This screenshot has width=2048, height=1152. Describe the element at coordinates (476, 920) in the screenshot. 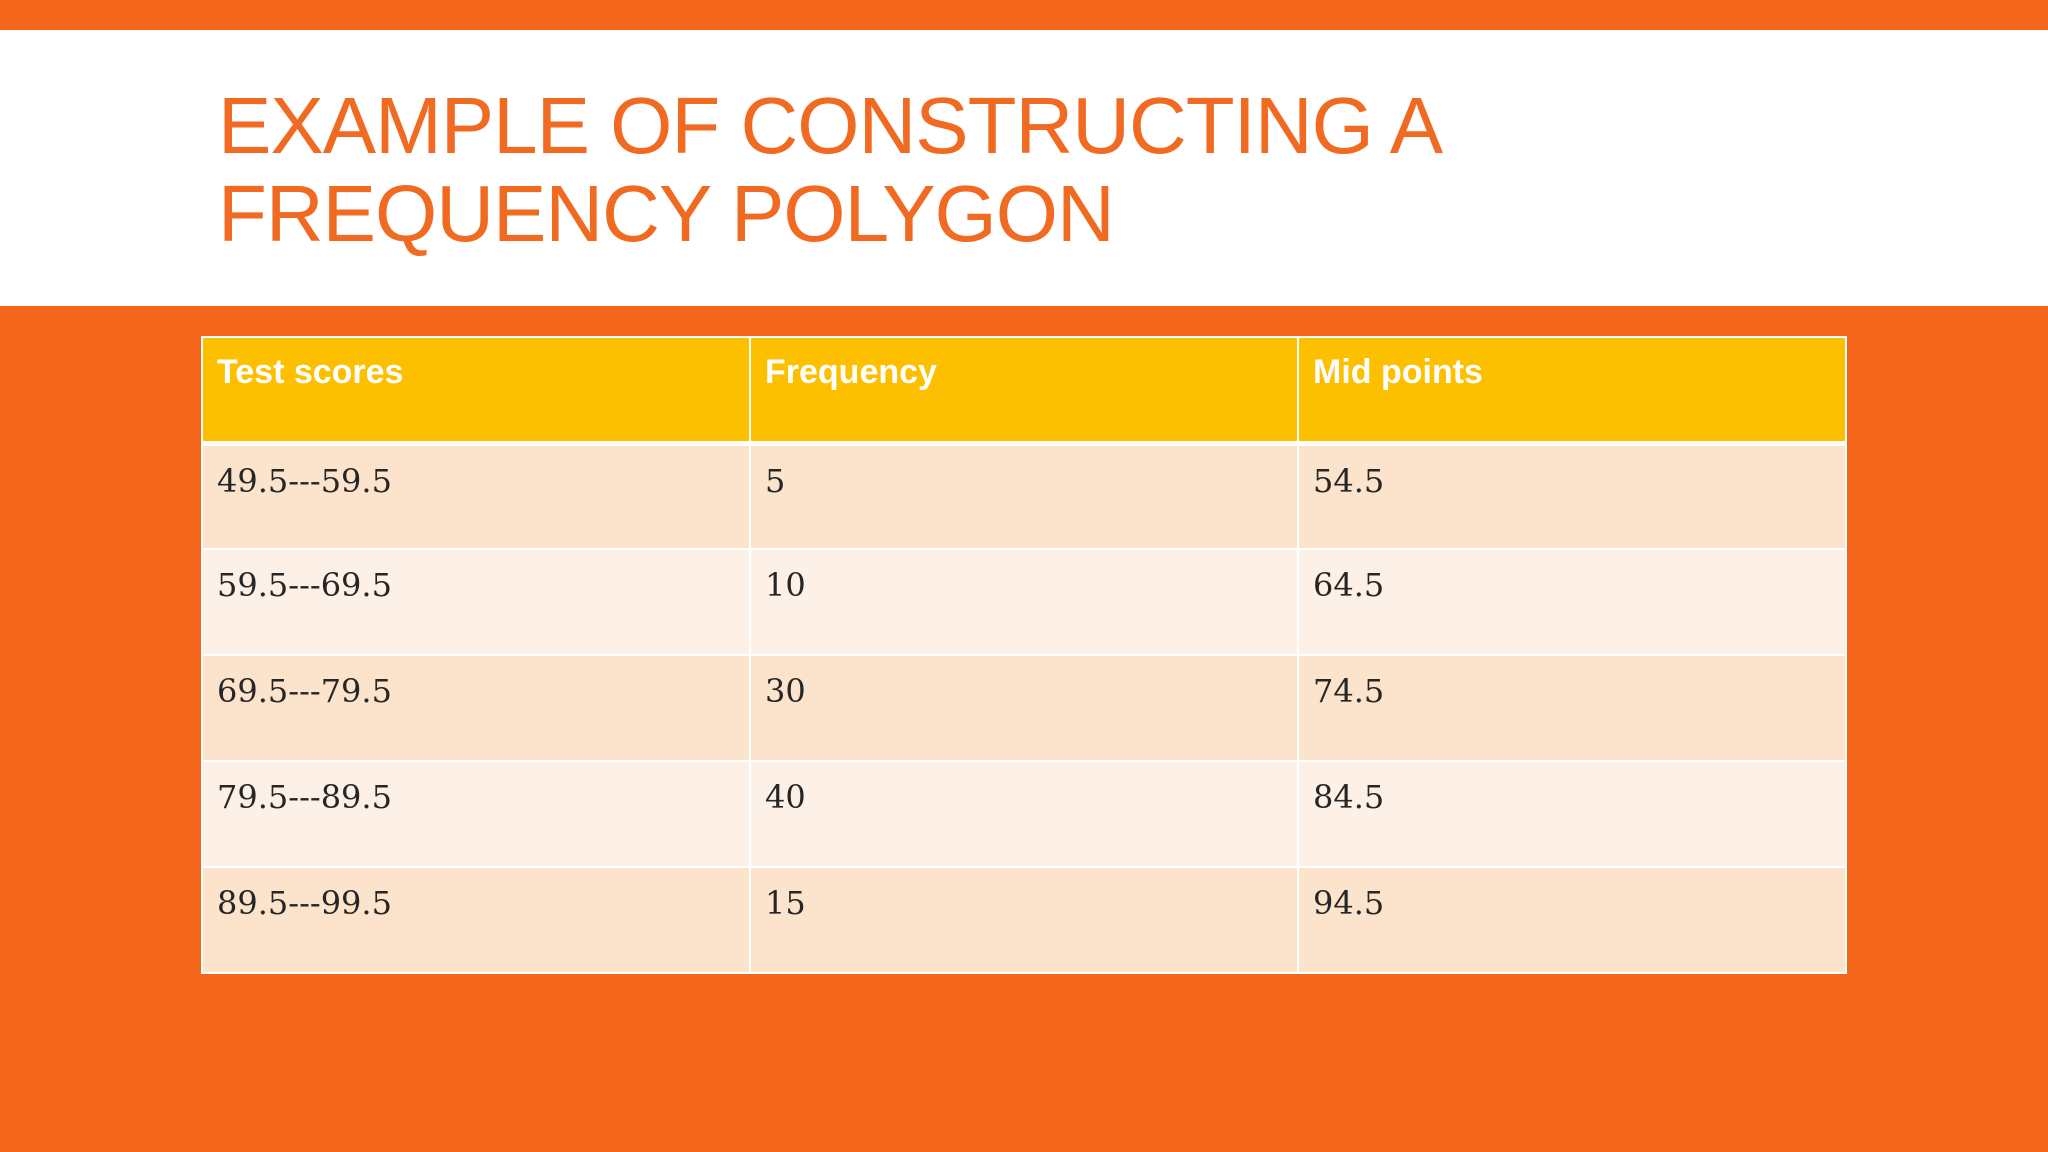

I see `cell-test-scores: 89.5---99.5` at that location.